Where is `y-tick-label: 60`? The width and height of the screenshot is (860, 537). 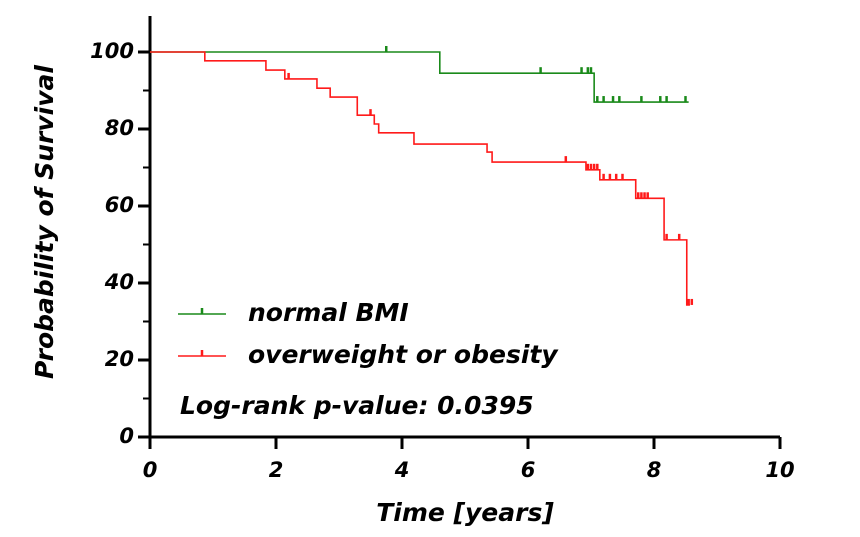
y-tick-label: 60 is located at coordinates (119, 205).